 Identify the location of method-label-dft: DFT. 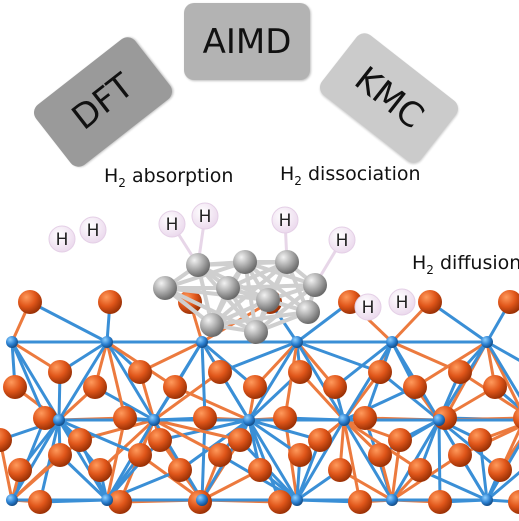
(103, 102).